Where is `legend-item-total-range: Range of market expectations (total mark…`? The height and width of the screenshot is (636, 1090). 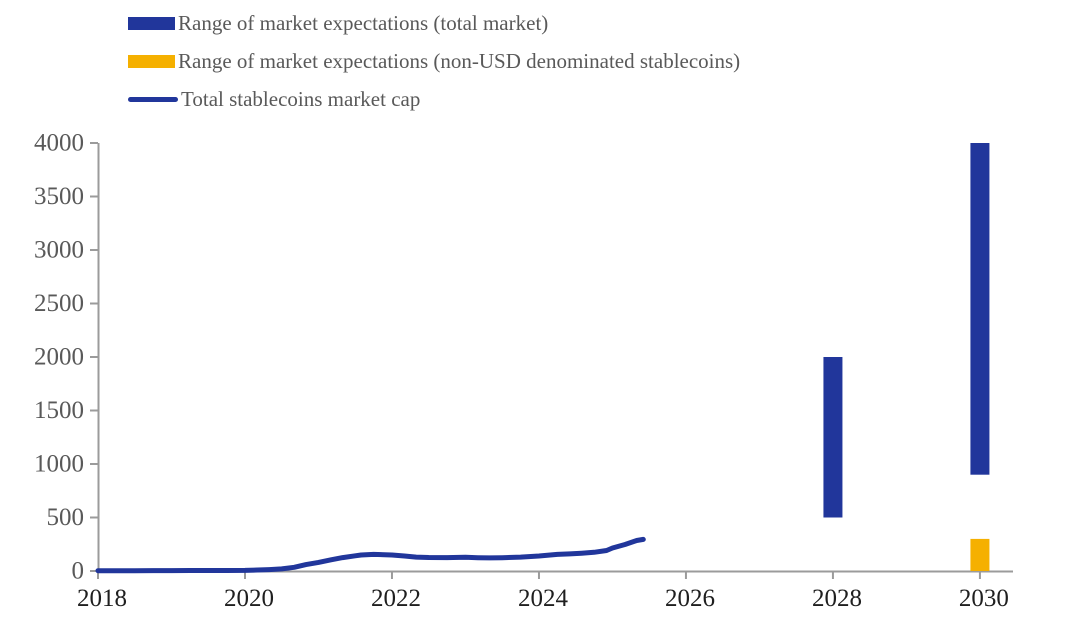
legend-item-total-range: Range of market expectations (total mark… is located at coordinates (434, 23).